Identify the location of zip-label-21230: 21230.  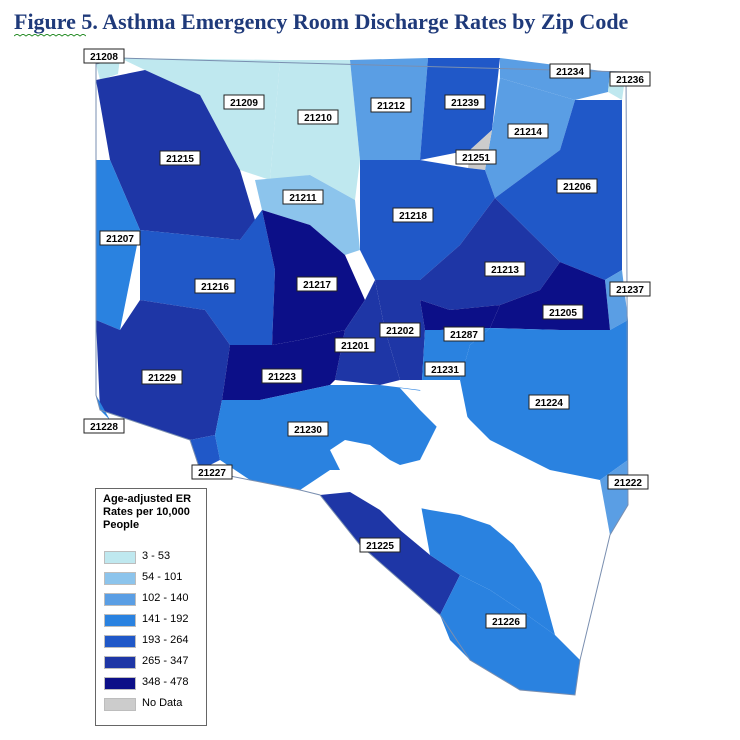
(308, 429).